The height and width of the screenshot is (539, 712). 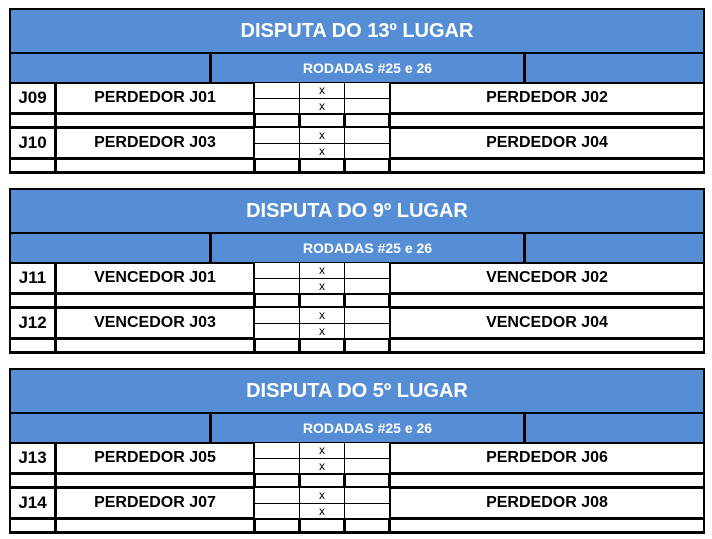 What do you see at coordinates (155, 323) in the screenshot?
I see `home-team: VENCEDOR J03` at bounding box center [155, 323].